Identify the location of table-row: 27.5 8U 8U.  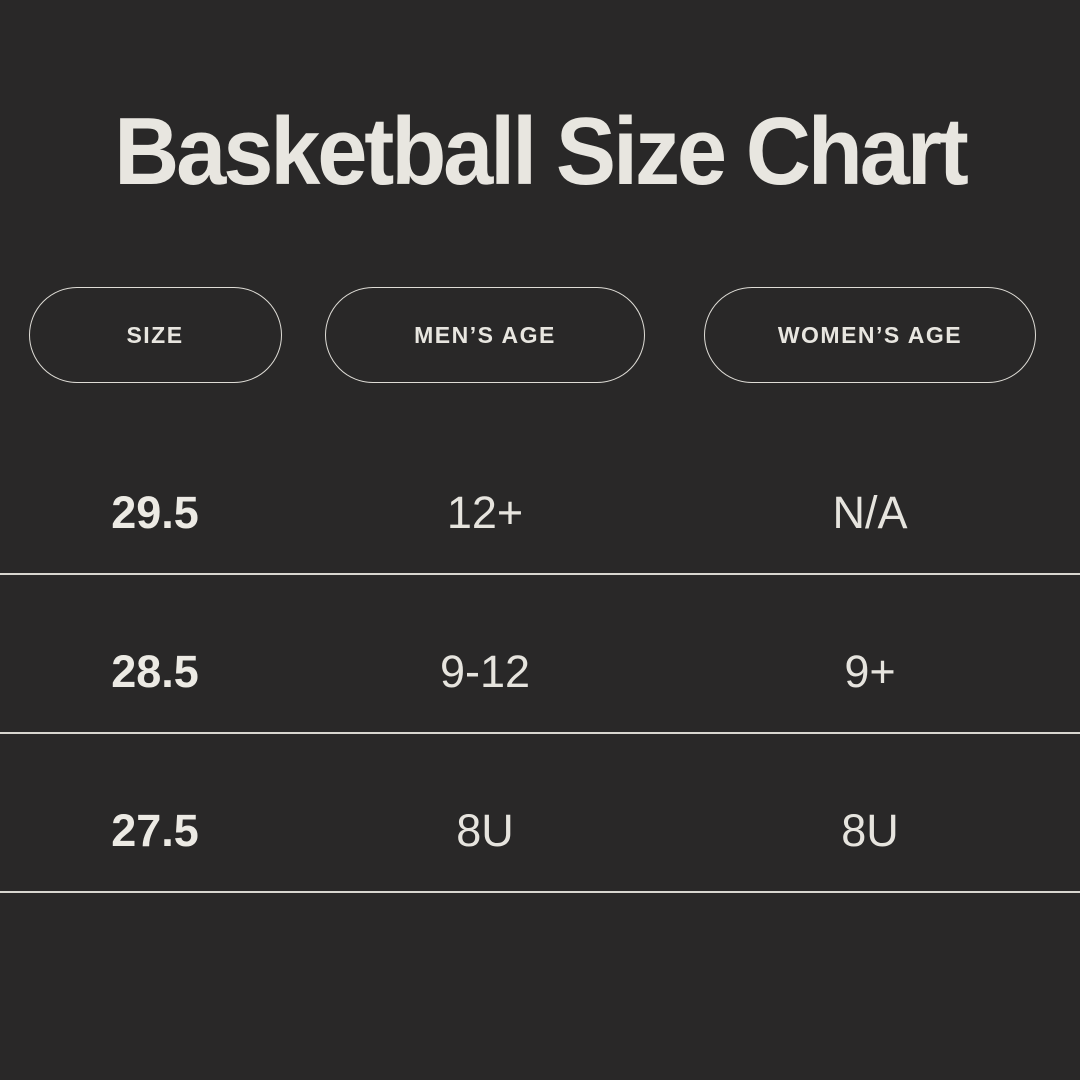
(540, 813).